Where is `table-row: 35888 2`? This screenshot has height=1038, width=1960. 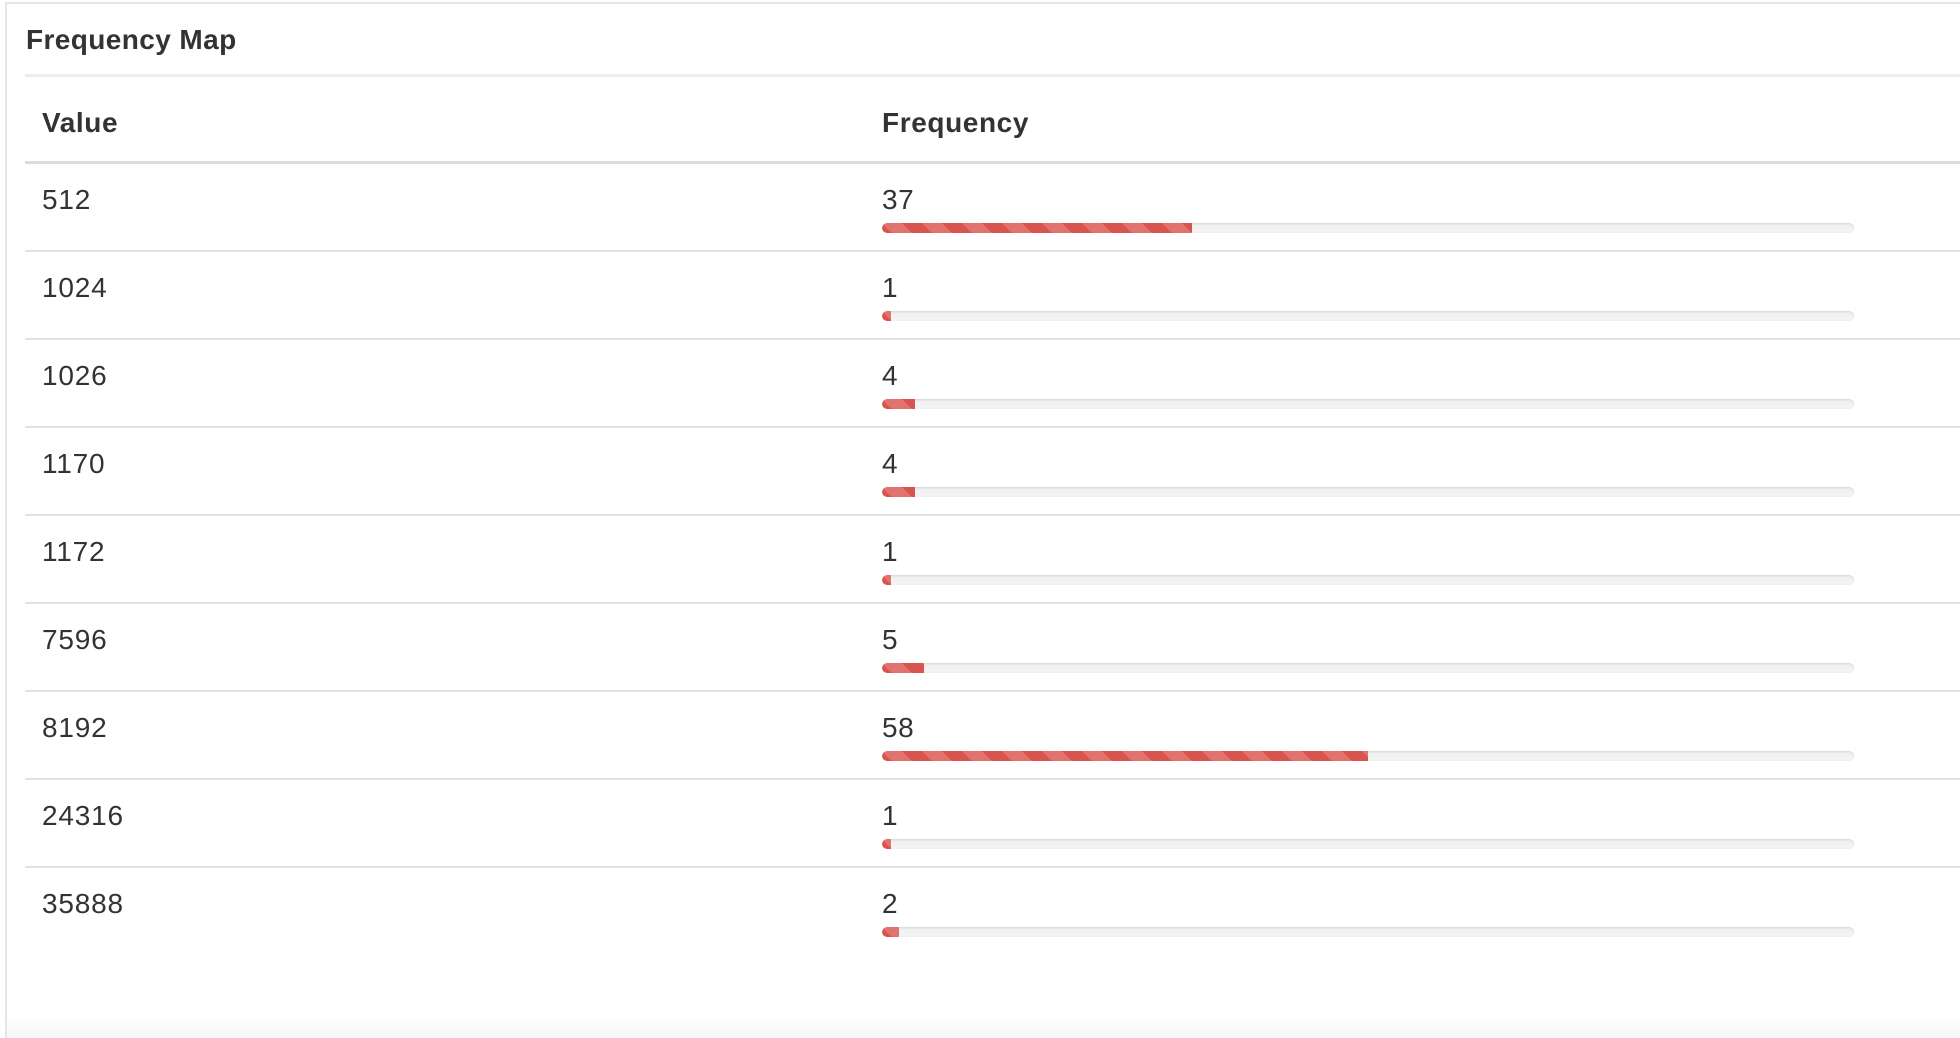 table-row: 35888 2 is located at coordinates (992, 911).